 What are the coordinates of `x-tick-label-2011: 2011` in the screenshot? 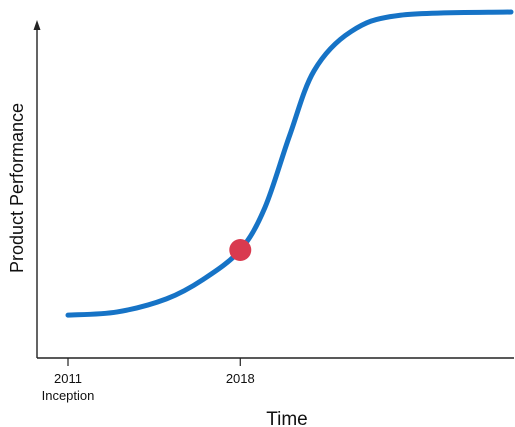 It's located at (68, 378).